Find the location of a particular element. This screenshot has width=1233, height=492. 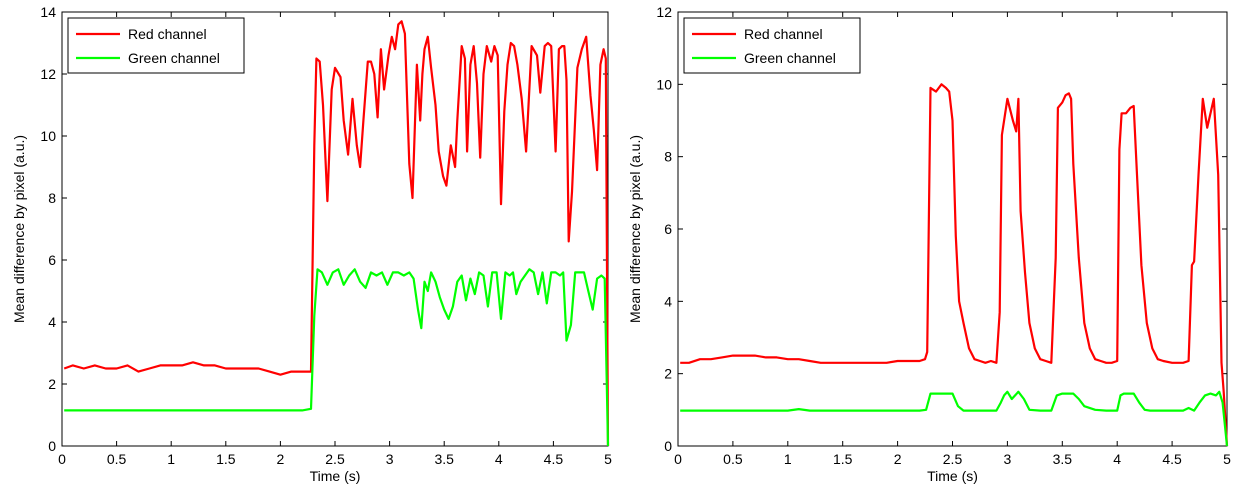

y-tick-label: 14 is located at coordinates (48, 12).